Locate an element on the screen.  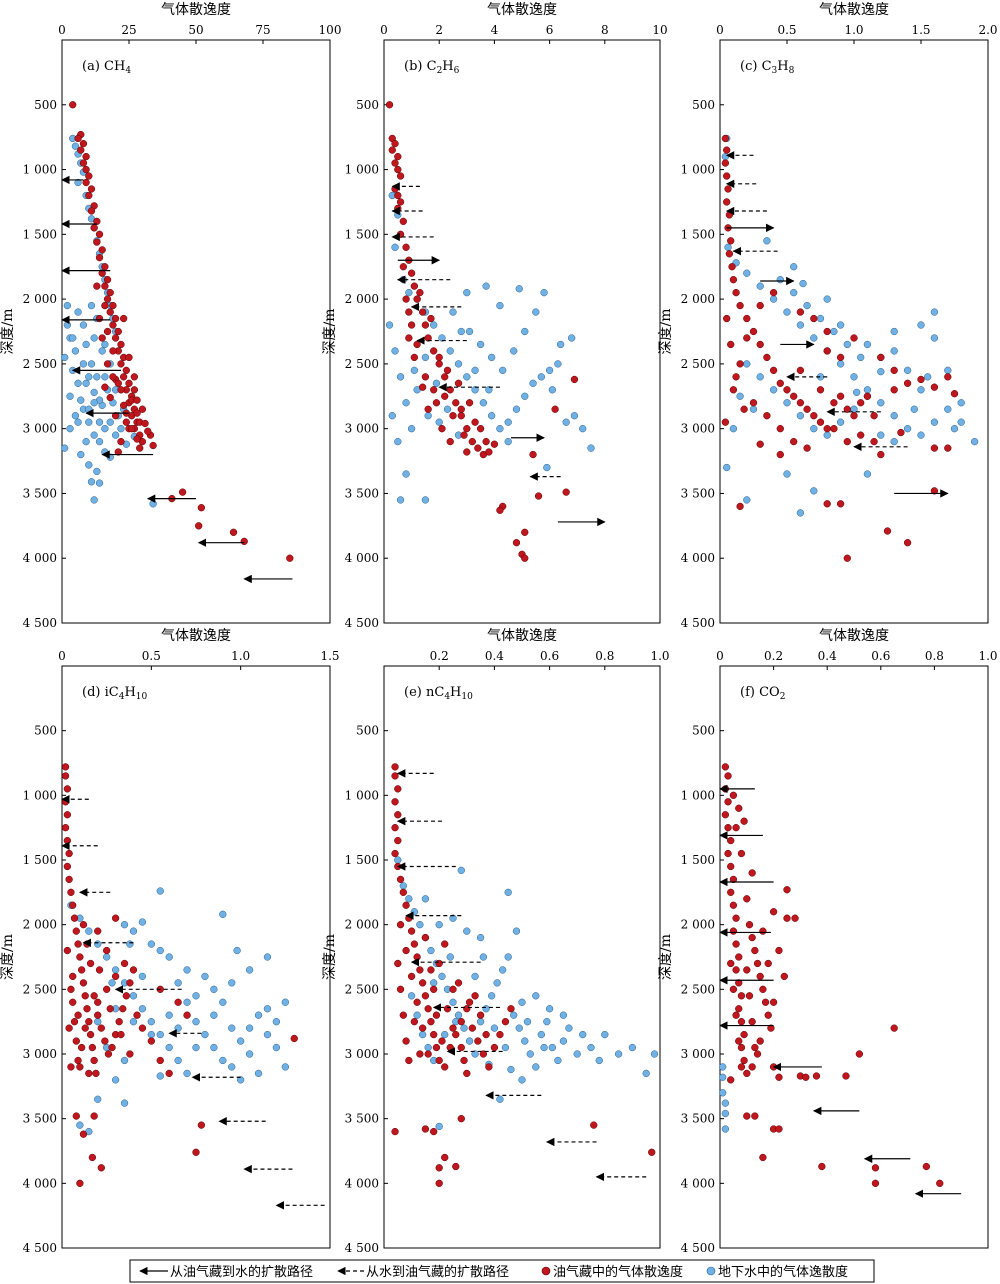
panel-e-y-tick-label: 4 000 is located at coordinates (362, 1183).